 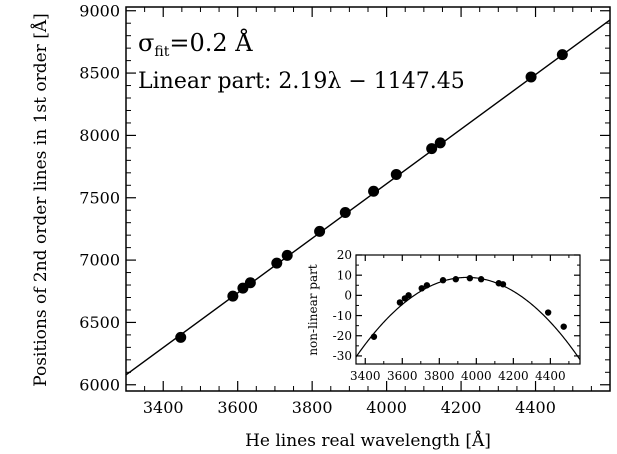 What do you see at coordinates (195, 44) in the screenshot?
I see `sigma-annotation: σfit=0.2 Å` at bounding box center [195, 44].